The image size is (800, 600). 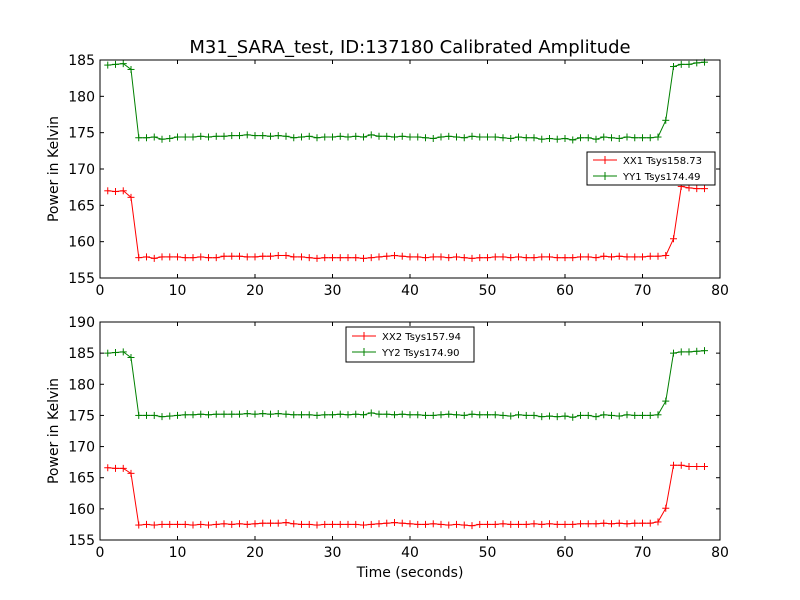 What do you see at coordinates (333, 291) in the screenshot?
I see `top-x-tick-label: 30` at bounding box center [333, 291].